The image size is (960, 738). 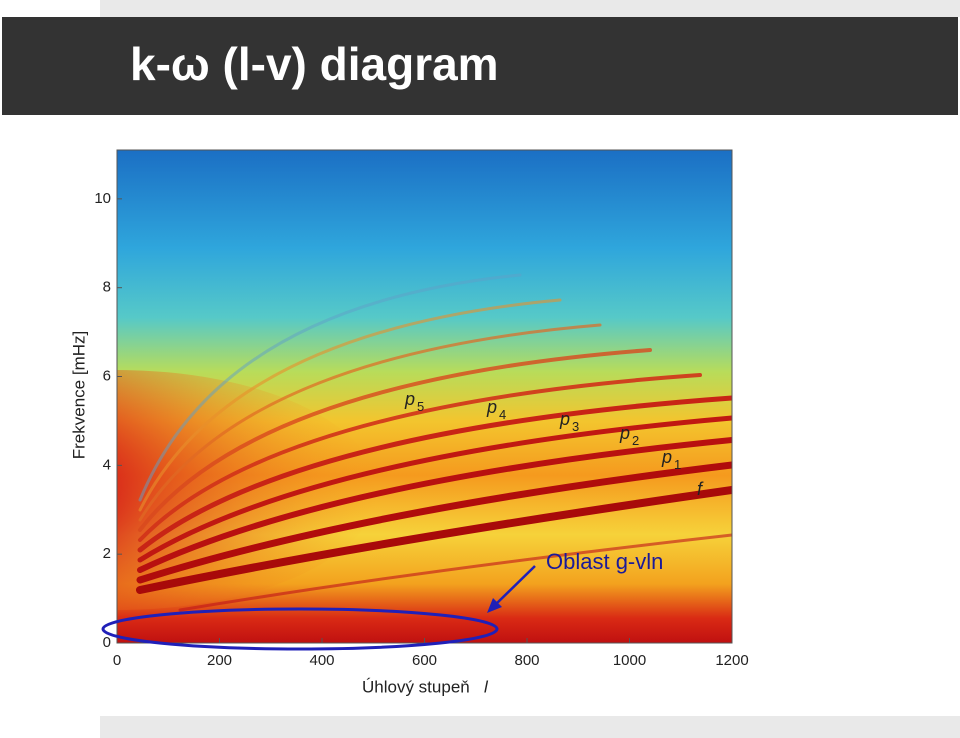 I want to click on ridge-label-letter: f, so click(x=700, y=489).